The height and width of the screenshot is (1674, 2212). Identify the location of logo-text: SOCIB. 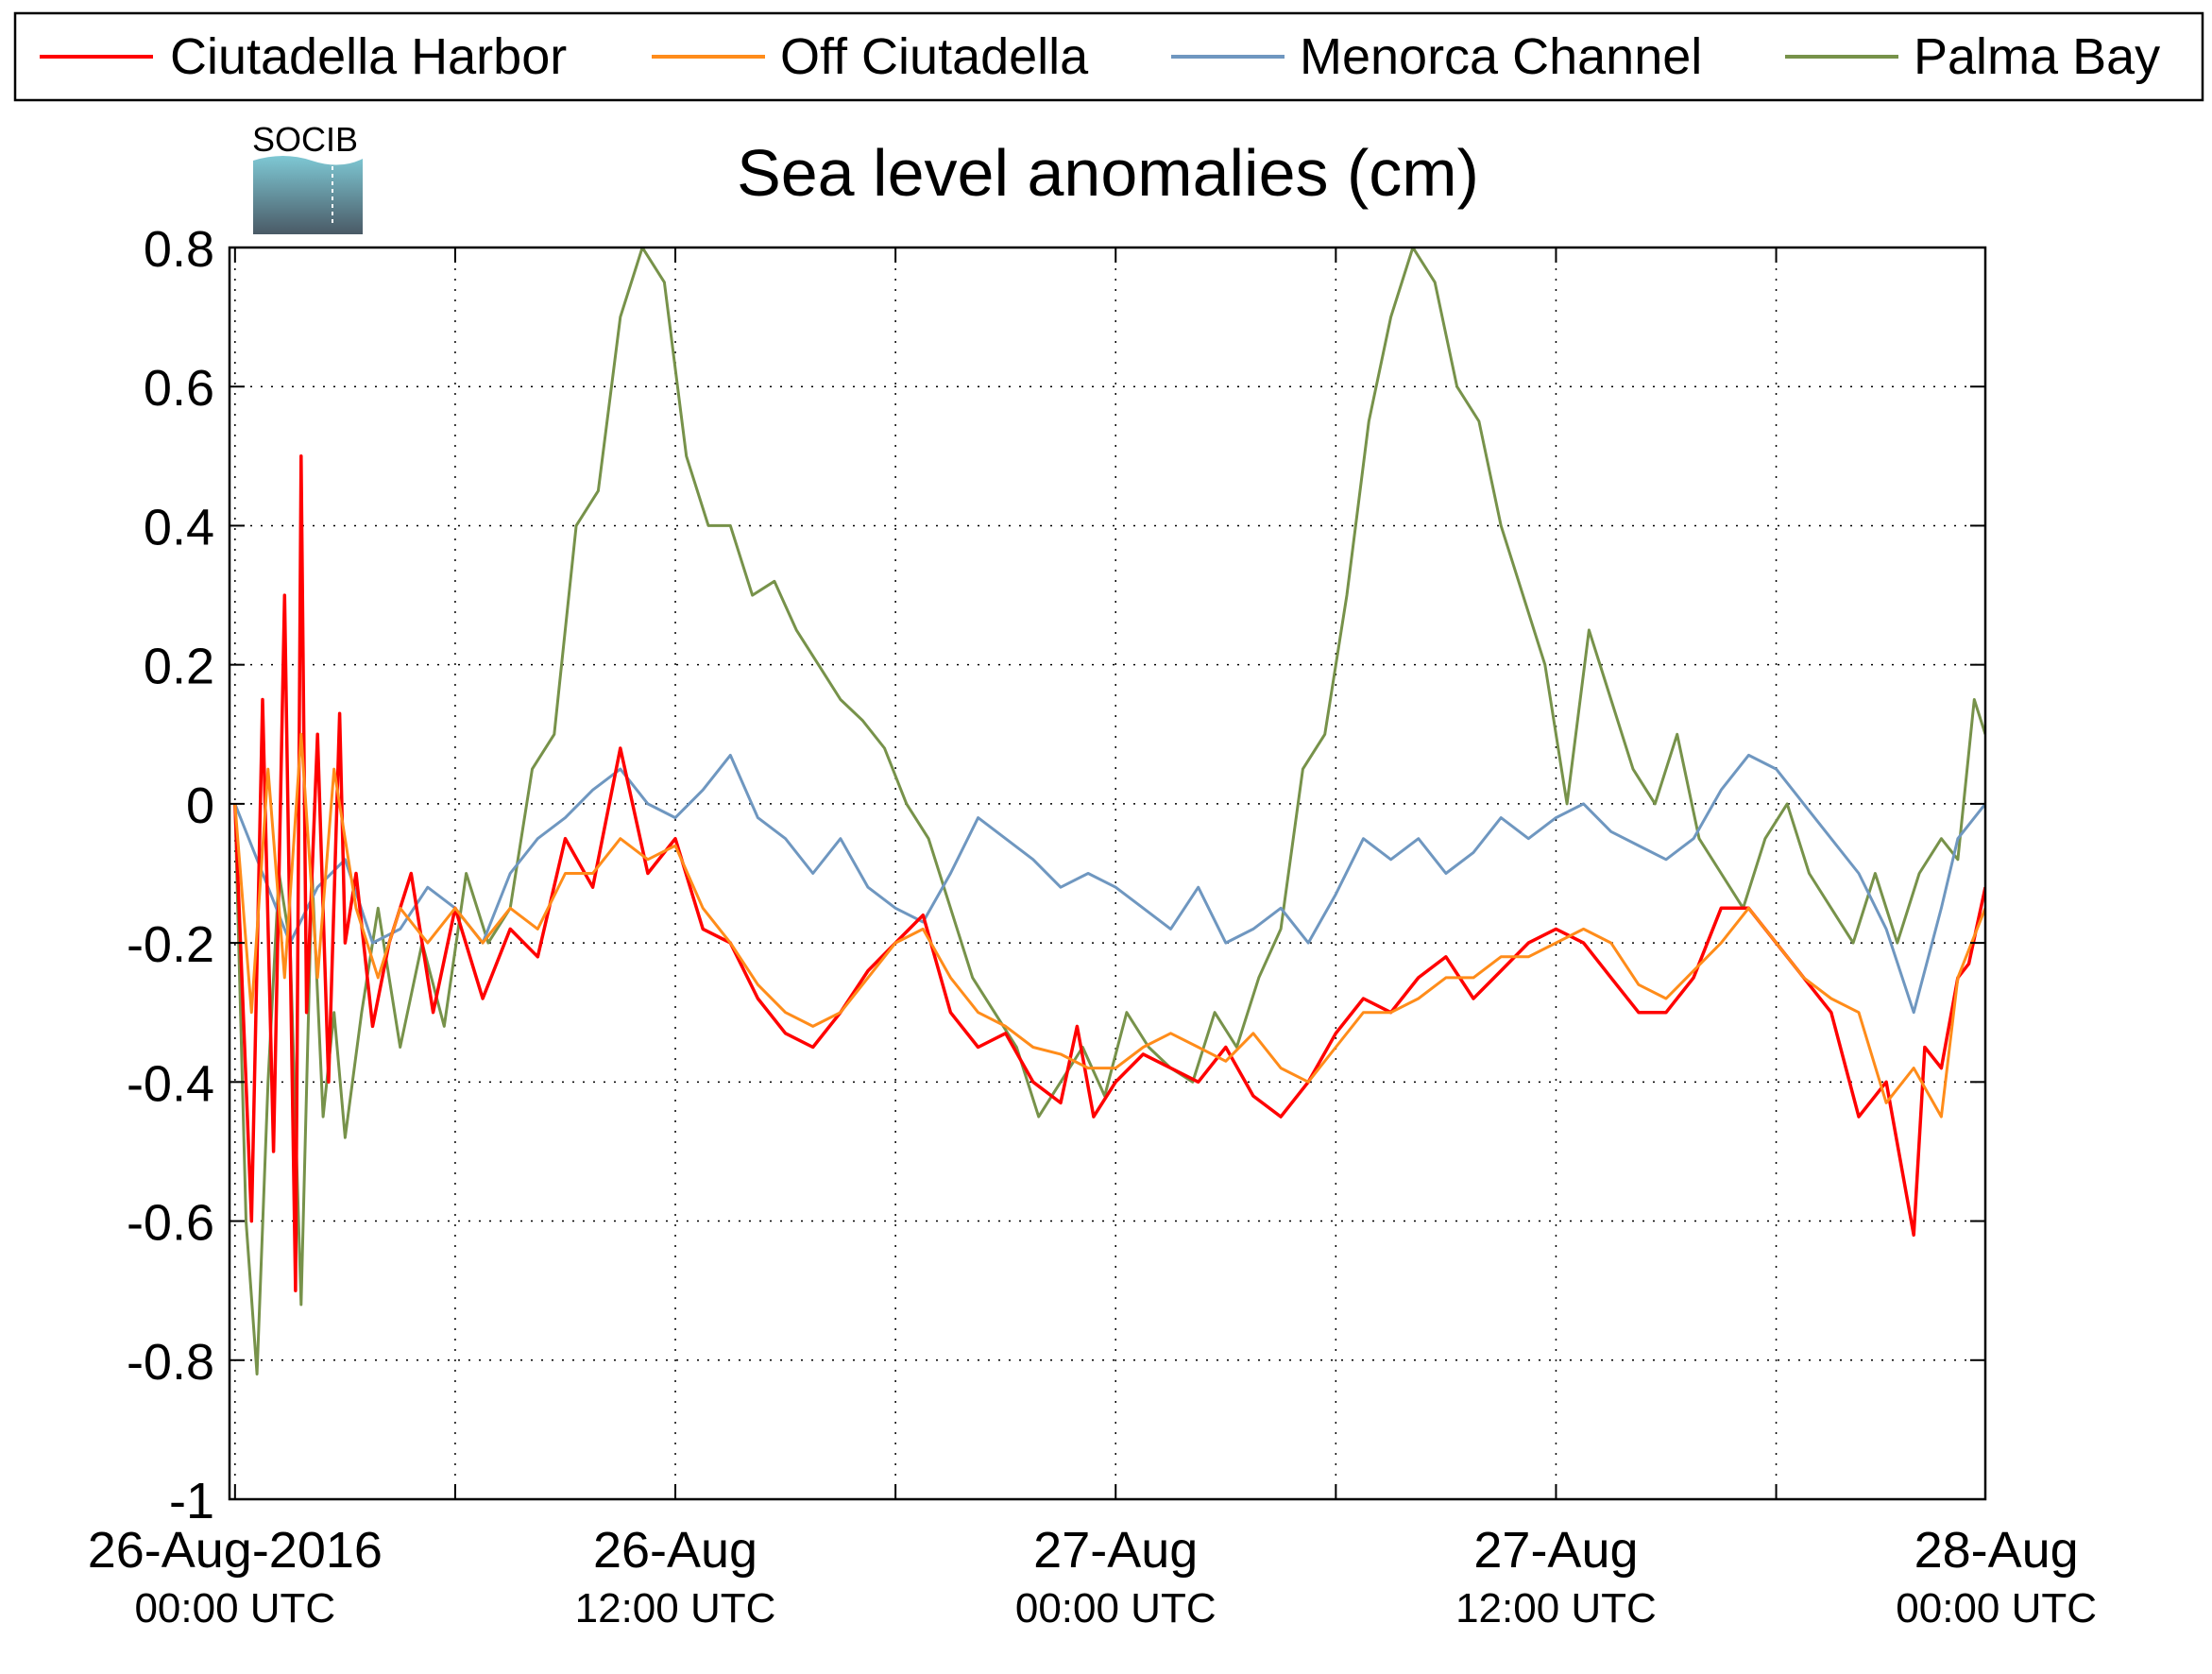
(305, 139).